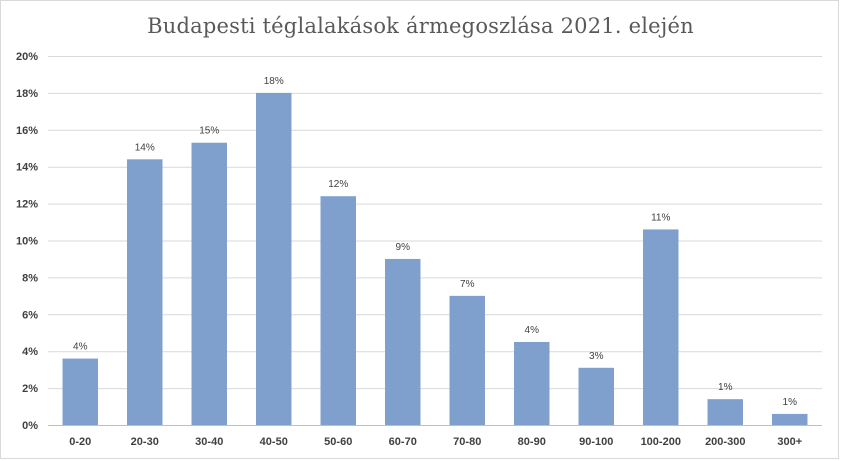 The width and height of the screenshot is (841, 461). Describe the element at coordinates (467, 442) in the screenshot. I see `x-tick-label: 70-80` at that location.